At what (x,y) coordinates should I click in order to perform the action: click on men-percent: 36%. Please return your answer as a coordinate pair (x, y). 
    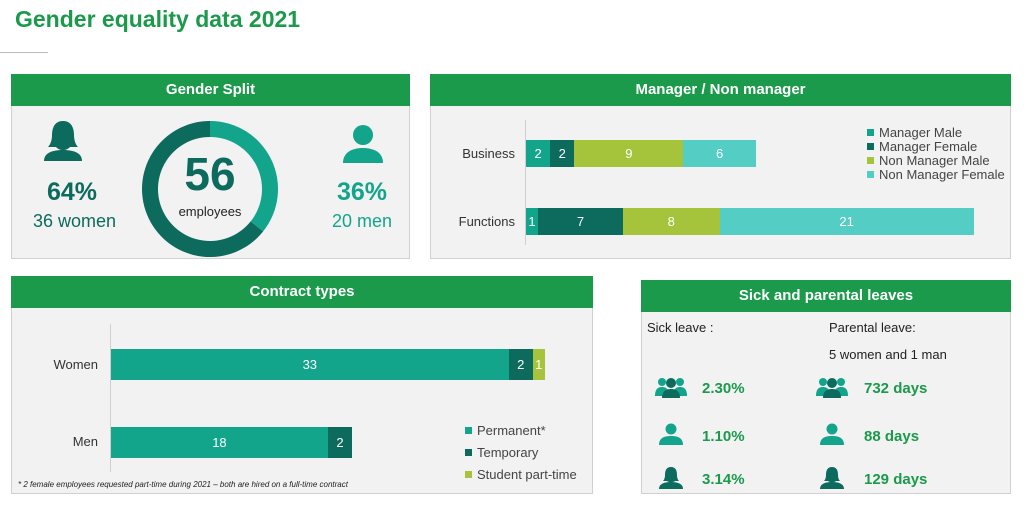
    Looking at the image, I should click on (362, 192).